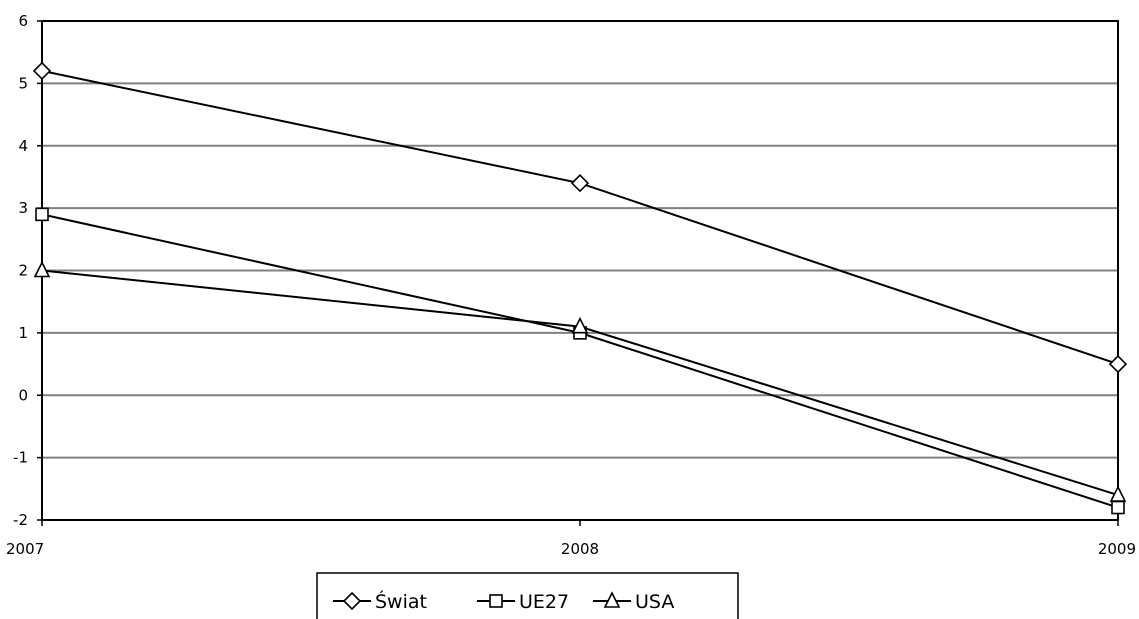 The image size is (1139, 619). I want to click on x-axis-ticks: 2007 2008 2009, so click(571, 539).